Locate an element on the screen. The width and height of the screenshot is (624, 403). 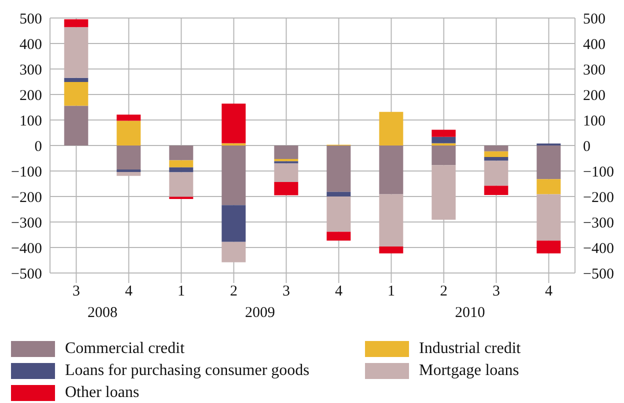
y-tick-label: −300 is located at coordinates (26, 223).